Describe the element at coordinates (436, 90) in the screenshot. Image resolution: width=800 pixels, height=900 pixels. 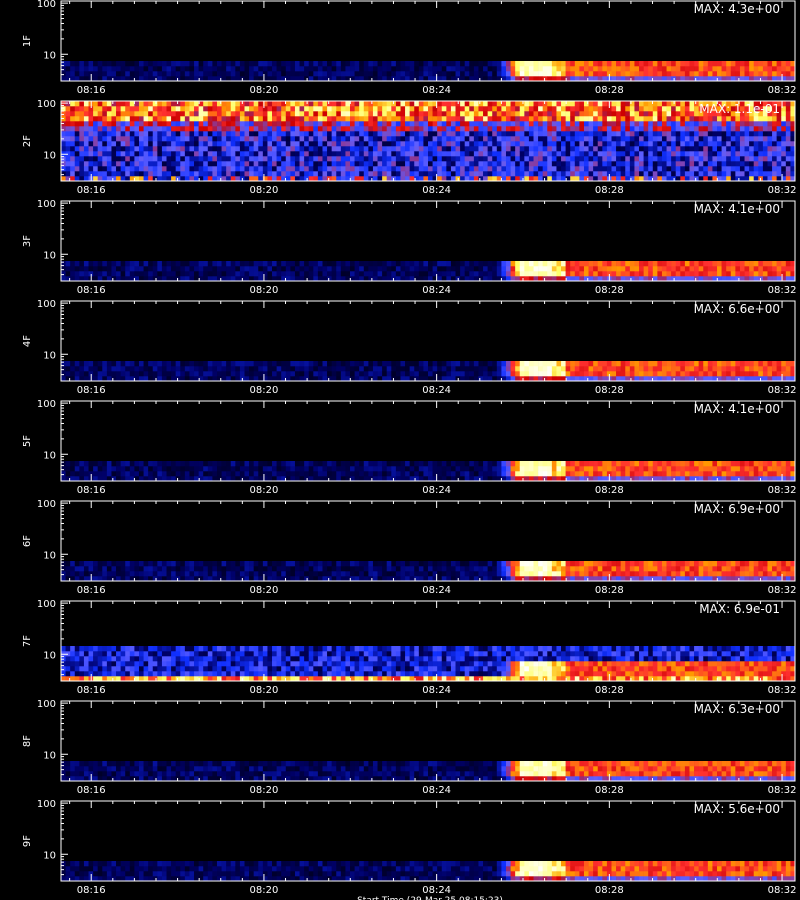
I see `x-tick-label: 08:24` at that location.